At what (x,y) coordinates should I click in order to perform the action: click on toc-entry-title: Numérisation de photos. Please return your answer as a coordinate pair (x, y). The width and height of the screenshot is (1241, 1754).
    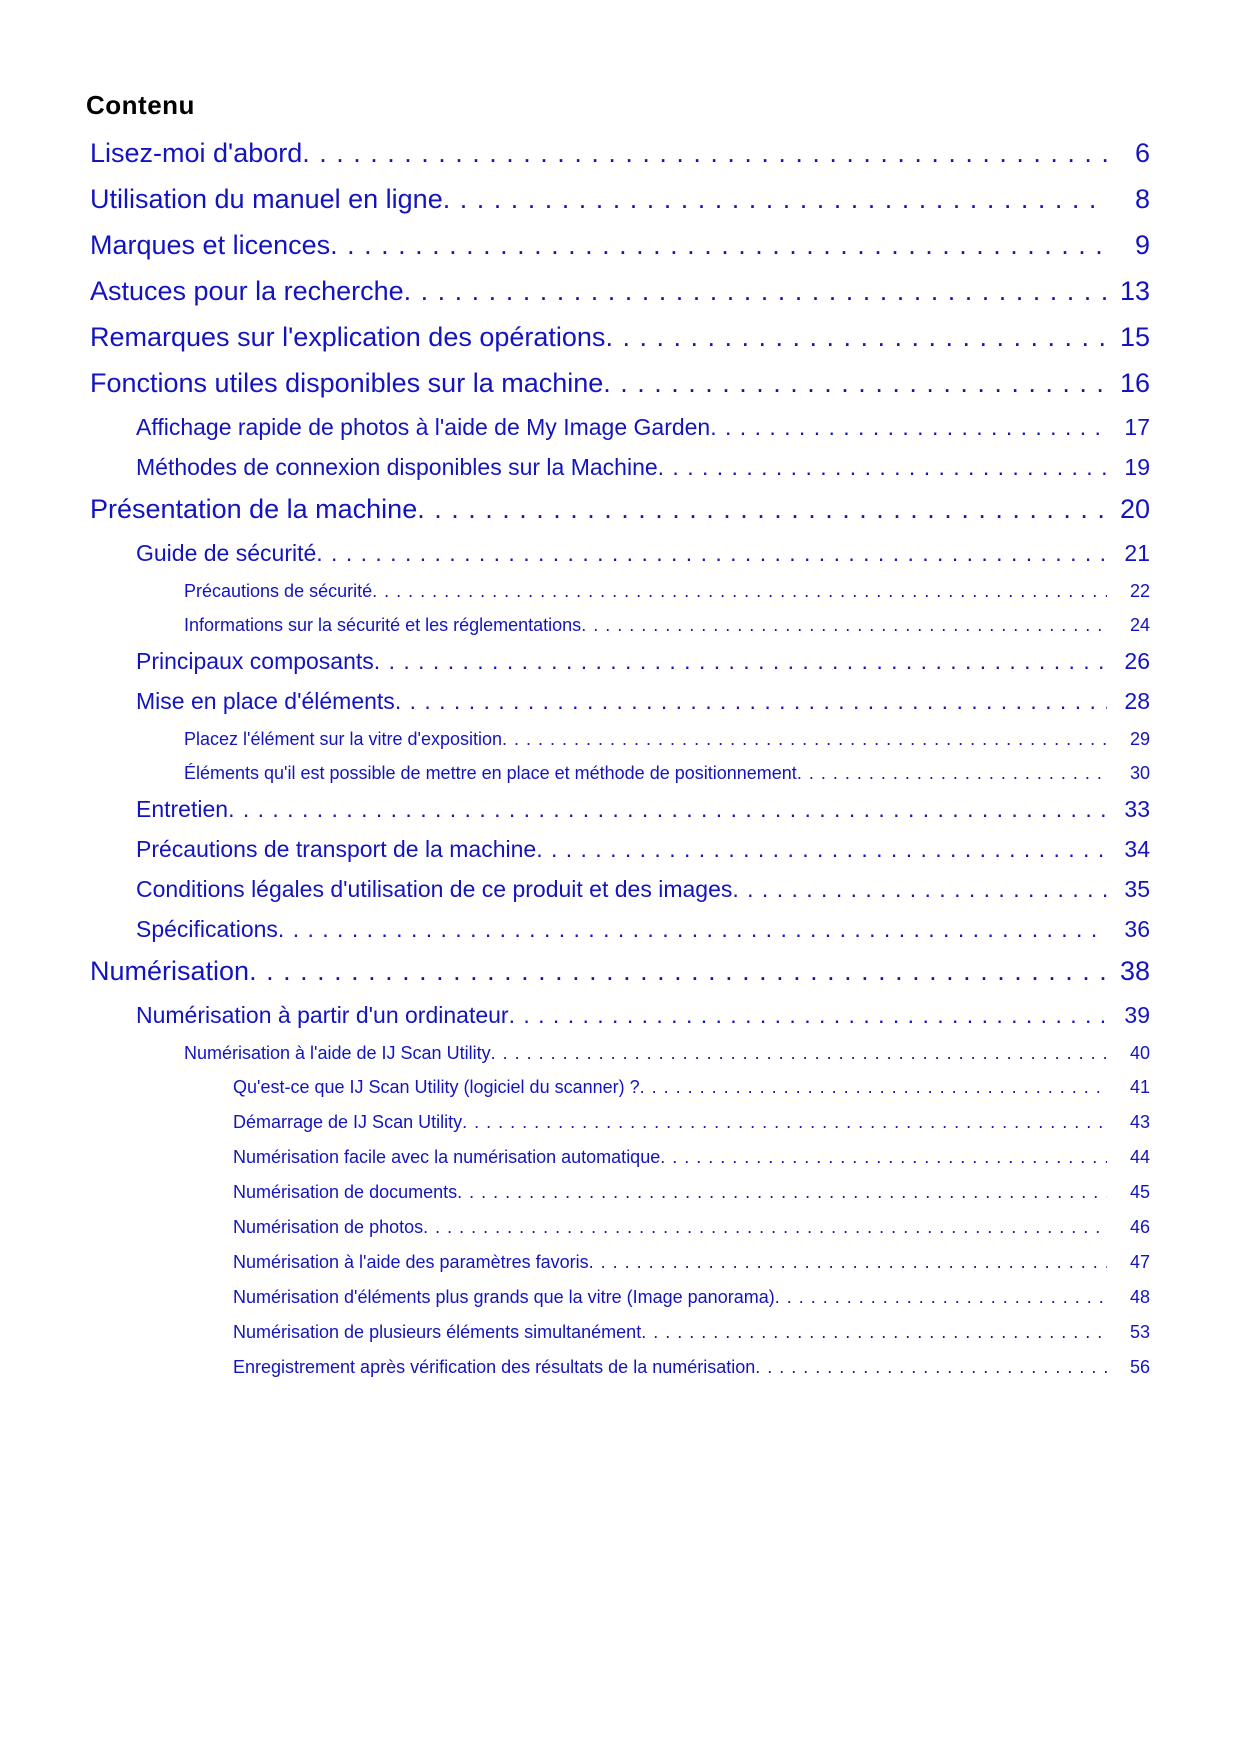
    Looking at the image, I should click on (328, 1227).